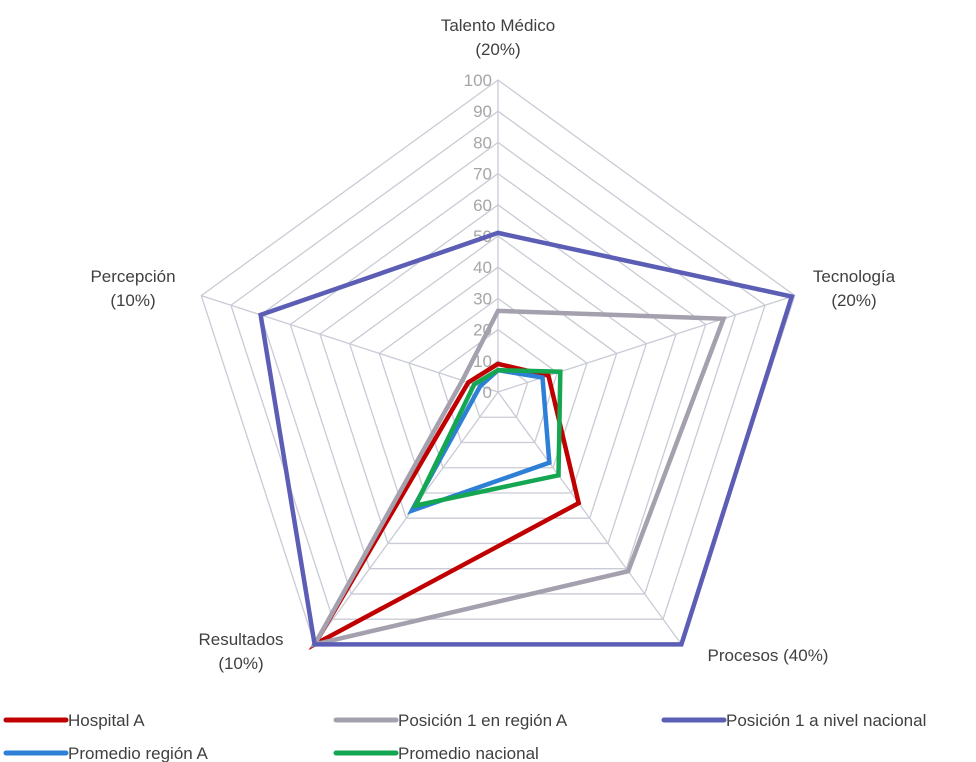 This screenshot has height=762, width=976. Describe the element at coordinates (768, 655) in the screenshot. I see `axis-label: Procesos (40%)` at that location.